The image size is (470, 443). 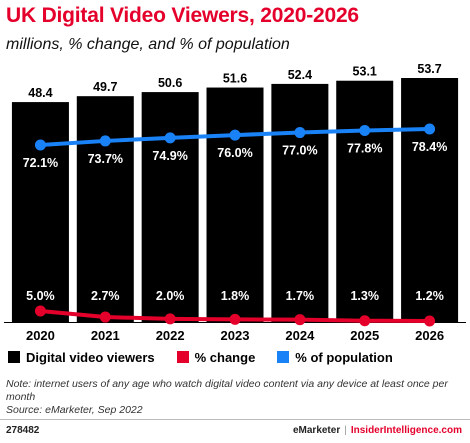 What do you see at coordinates (364, 296) in the screenshot?
I see `change-label-2025: 1.3%` at bounding box center [364, 296].